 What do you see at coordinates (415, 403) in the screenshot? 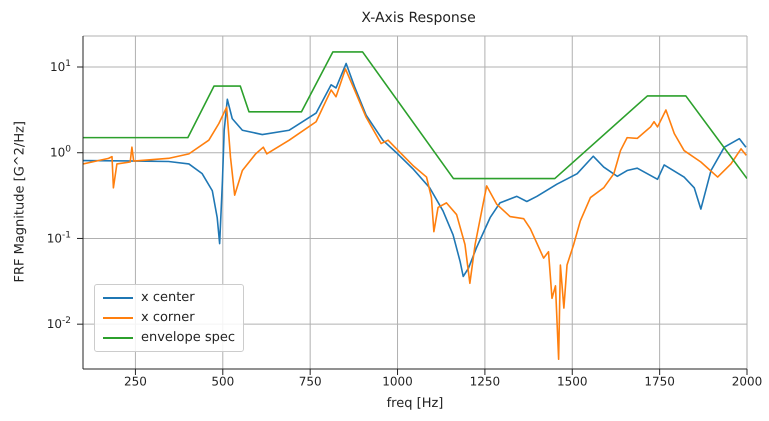
I see `x-axis-title: freq [Hz]` at bounding box center [415, 403].